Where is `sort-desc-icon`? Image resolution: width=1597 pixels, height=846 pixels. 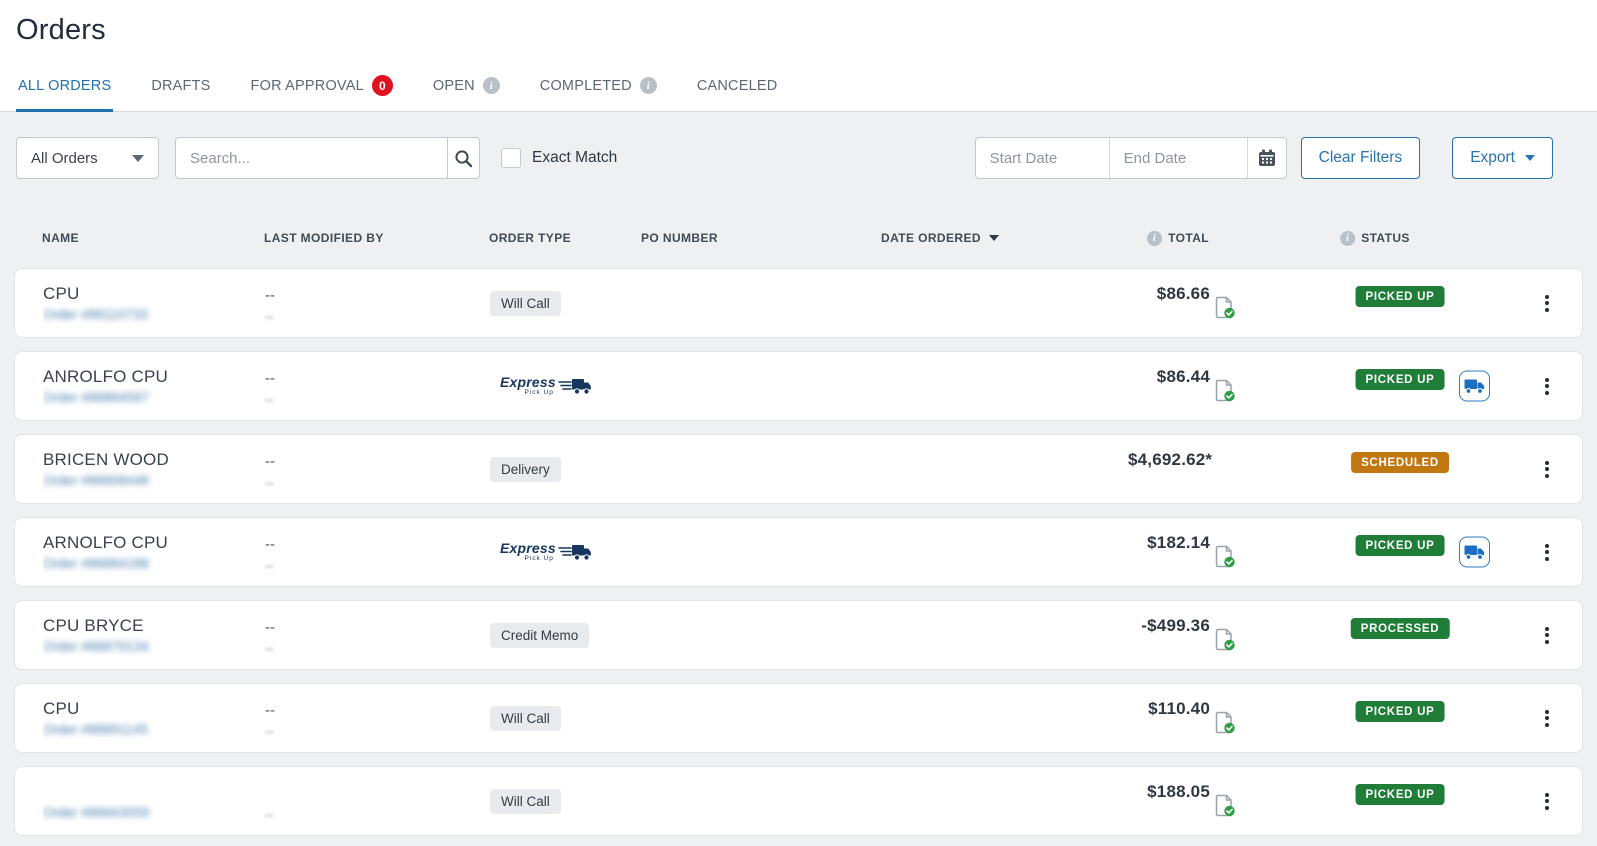
sort-desc-icon is located at coordinates (993, 238).